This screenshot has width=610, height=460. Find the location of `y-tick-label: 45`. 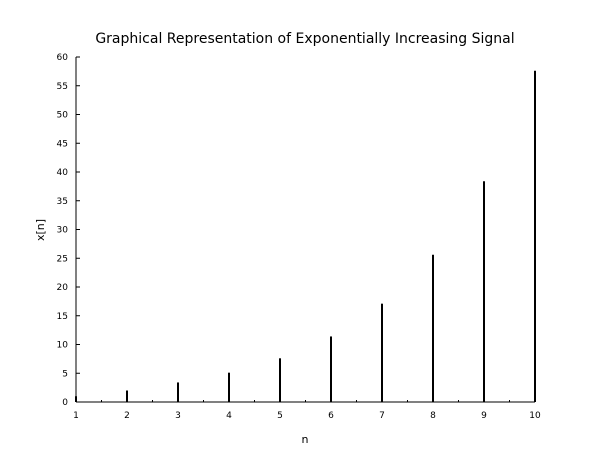

y-tick-label: 45 is located at coordinates (62, 144).